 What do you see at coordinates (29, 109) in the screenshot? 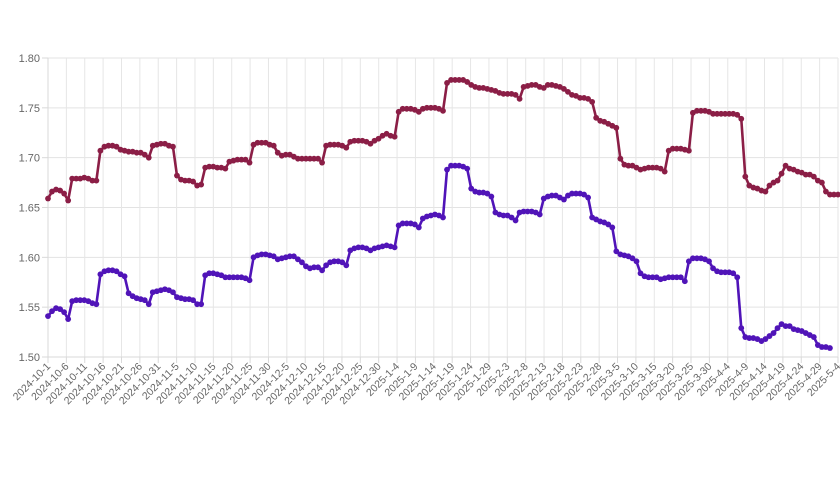
I see `y-tick-label: 1.75` at bounding box center [29, 109].